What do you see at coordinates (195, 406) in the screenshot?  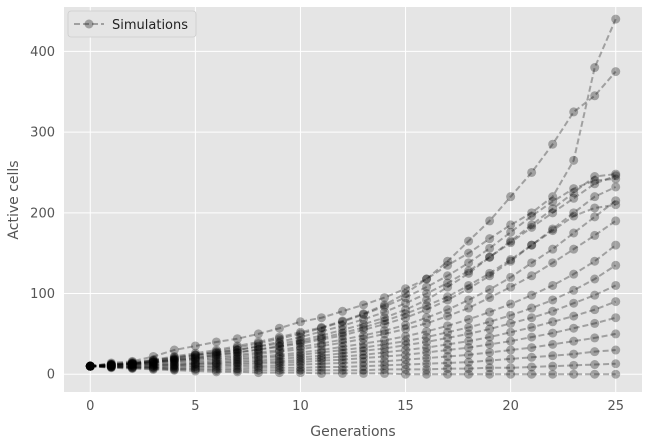 I see `x-tick-label: 5` at bounding box center [195, 406].